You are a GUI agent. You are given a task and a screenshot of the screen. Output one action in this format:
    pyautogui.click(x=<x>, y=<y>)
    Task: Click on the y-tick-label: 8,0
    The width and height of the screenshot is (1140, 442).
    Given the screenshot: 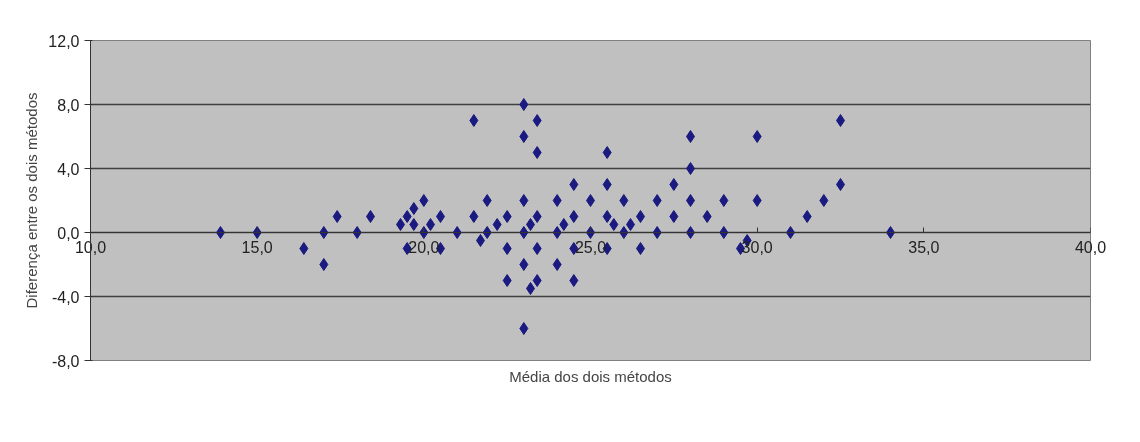 What is the action you would take?
    pyautogui.click(x=68, y=105)
    